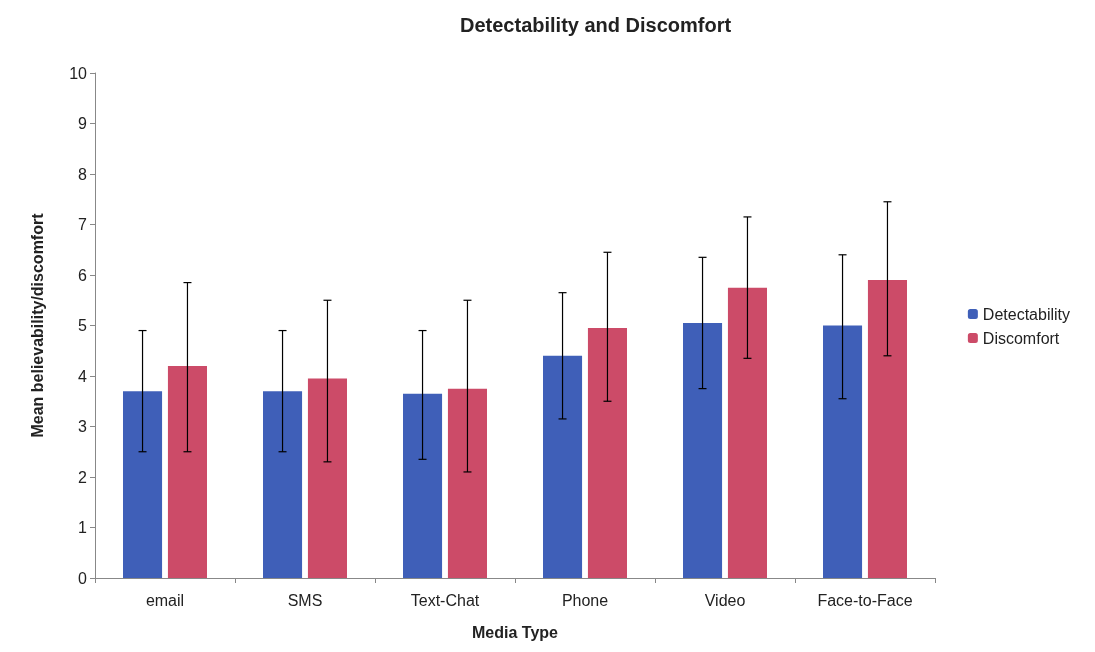  I want to click on y-tick-label: 0, so click(83, 578).